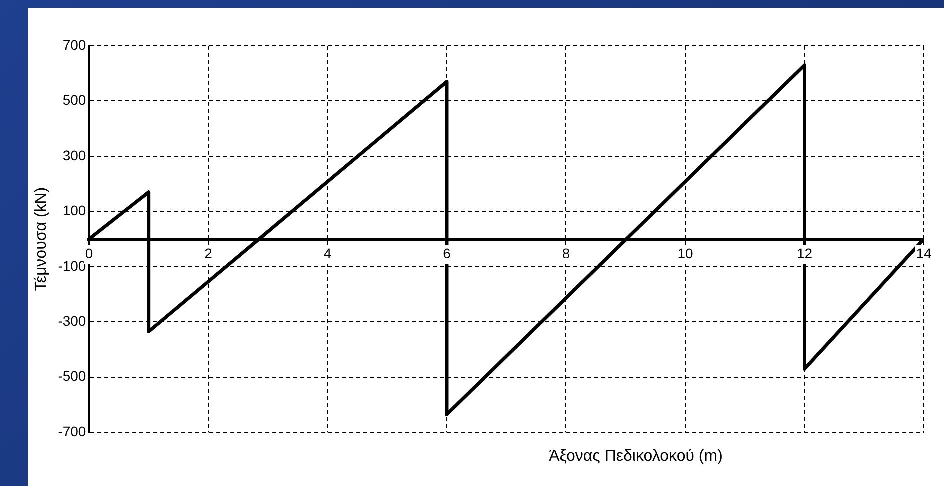 The height and width of the screenshot is (486, 944). I want to click on x-tick-label: 12, so click(804, 254).